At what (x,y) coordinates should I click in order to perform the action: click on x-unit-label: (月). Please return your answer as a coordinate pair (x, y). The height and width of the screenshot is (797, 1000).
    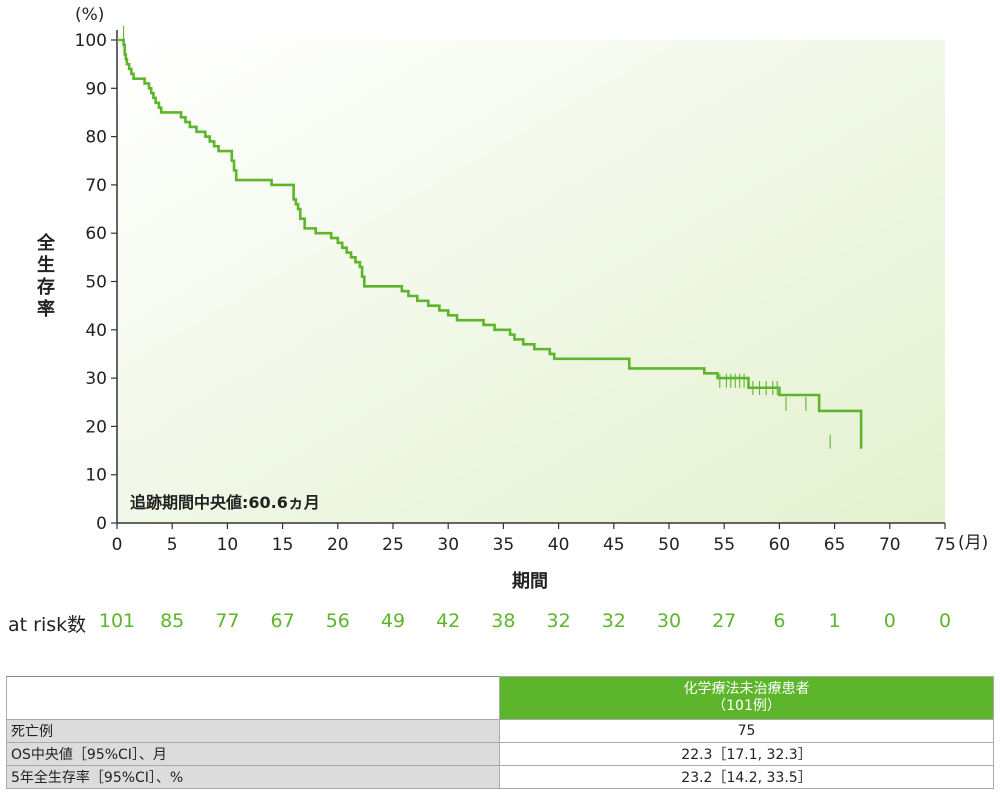
    Looking at the image, I should click on (973, 543).